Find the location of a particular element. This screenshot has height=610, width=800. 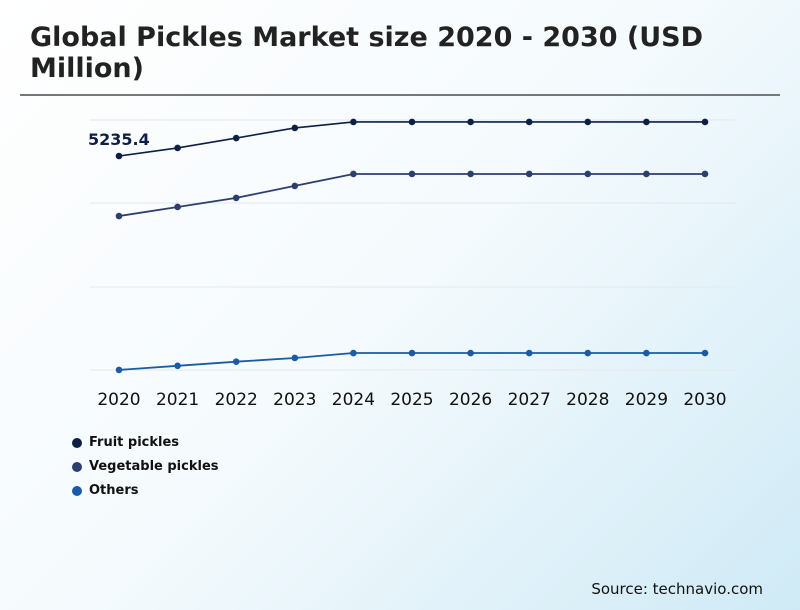

x-tick-label: 2023 is located at coordinates (294, 400).